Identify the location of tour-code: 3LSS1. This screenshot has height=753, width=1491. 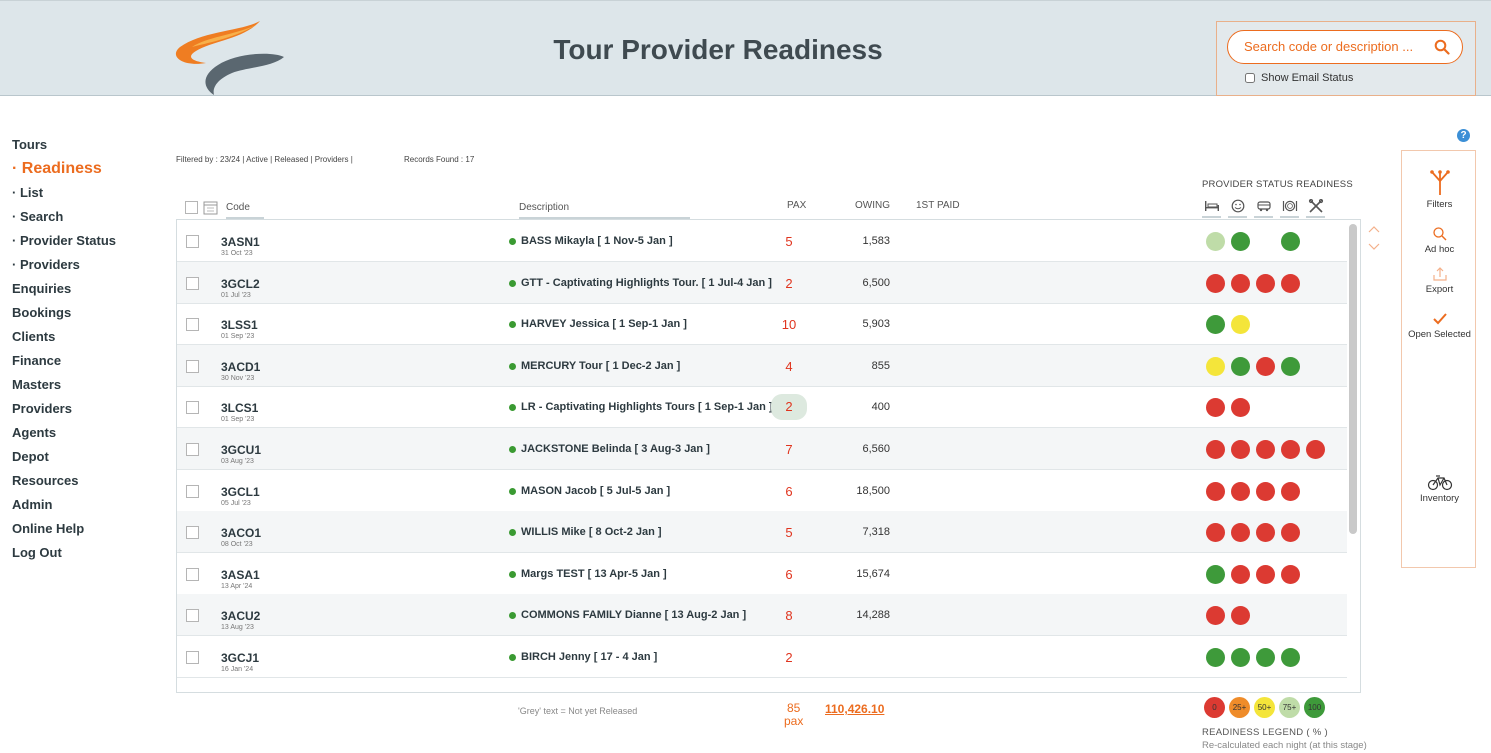
(239, 325).